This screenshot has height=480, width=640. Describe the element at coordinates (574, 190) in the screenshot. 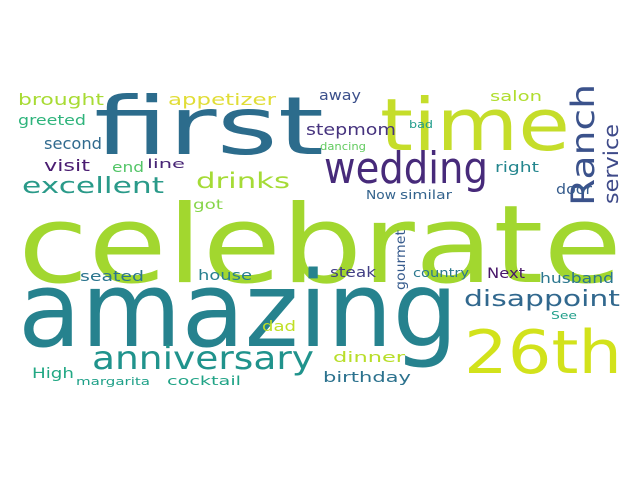

I see `word: door` at that location.